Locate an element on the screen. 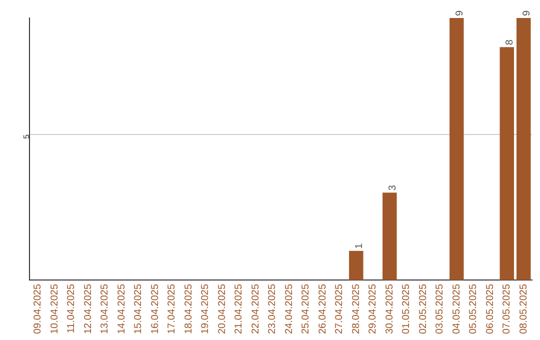 This screenshot has height=340, width=540. x-tick-label: 04.05.2025 is located at coordinates (456, 309).